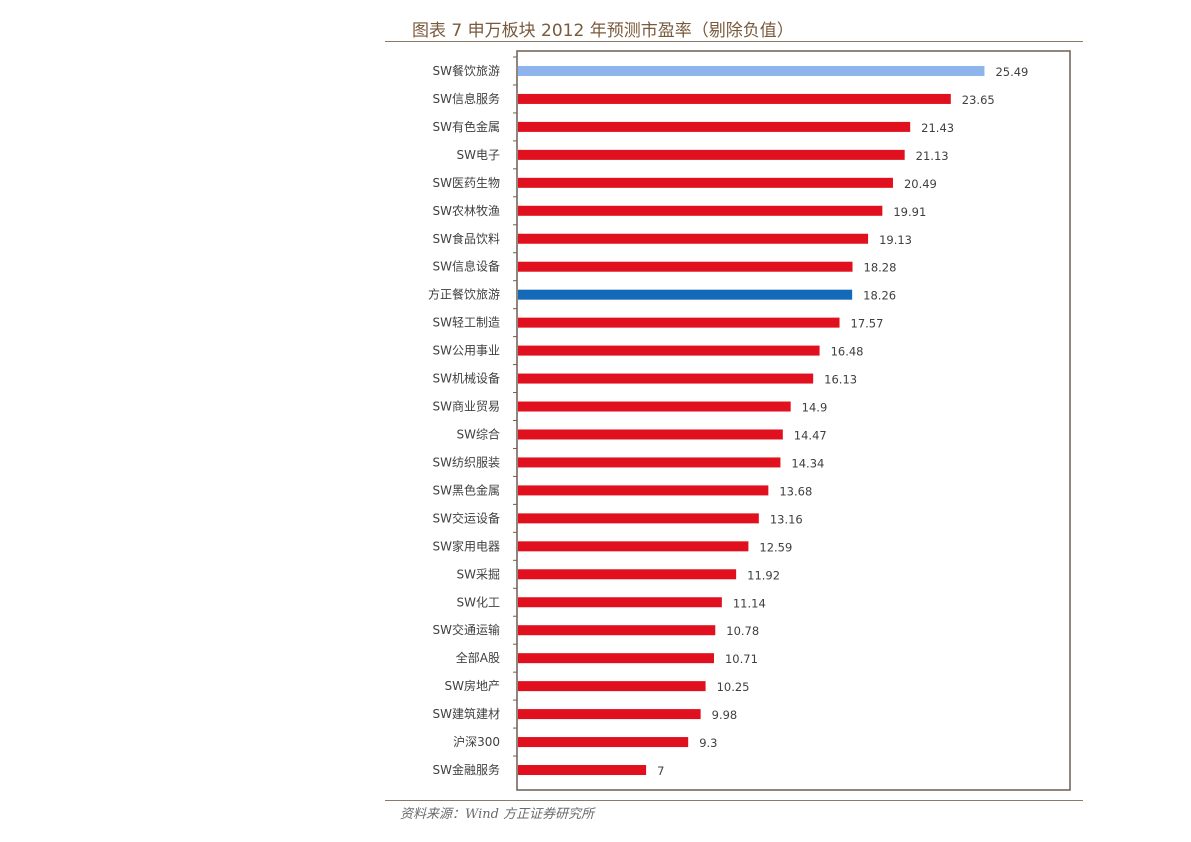 The height and width of the screenshot is (842, 1191). What do you see at coordinates (466, 489) in the screenshot?
I see `category-label: SW黑色金属` at bounding box center [466, 489].